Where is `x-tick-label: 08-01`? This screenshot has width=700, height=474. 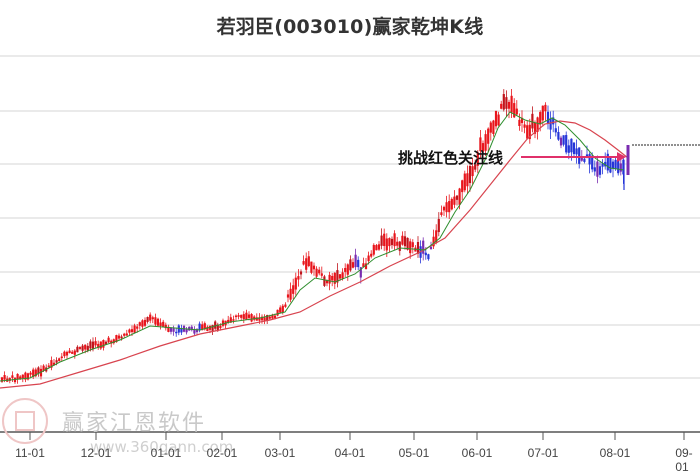
x-tick-label: 08-01 is located at coordinates (615, 453).